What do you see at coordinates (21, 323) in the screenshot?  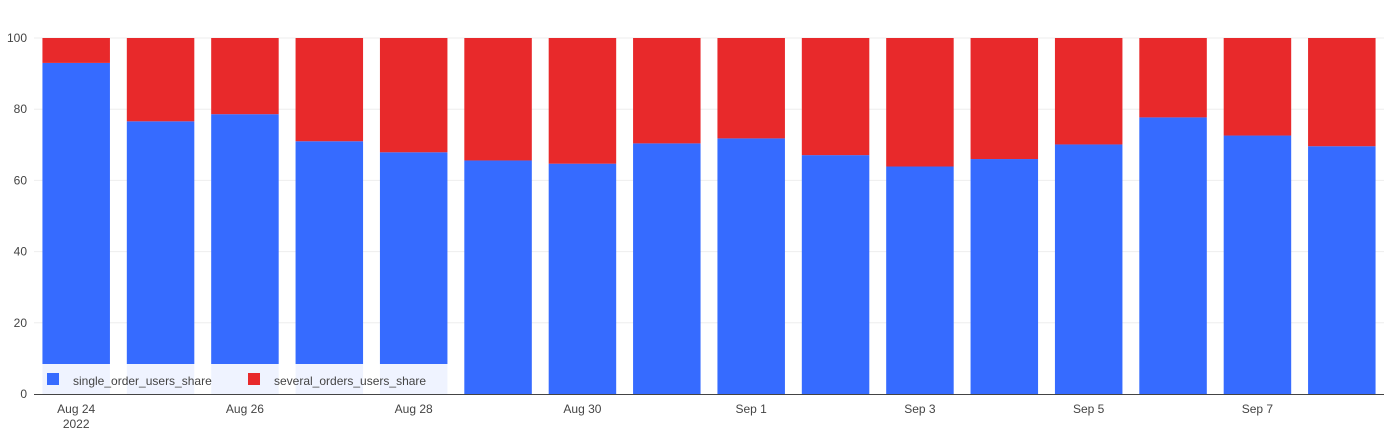 I see `y-tick-label: 20` at bounding box center [21, 323].